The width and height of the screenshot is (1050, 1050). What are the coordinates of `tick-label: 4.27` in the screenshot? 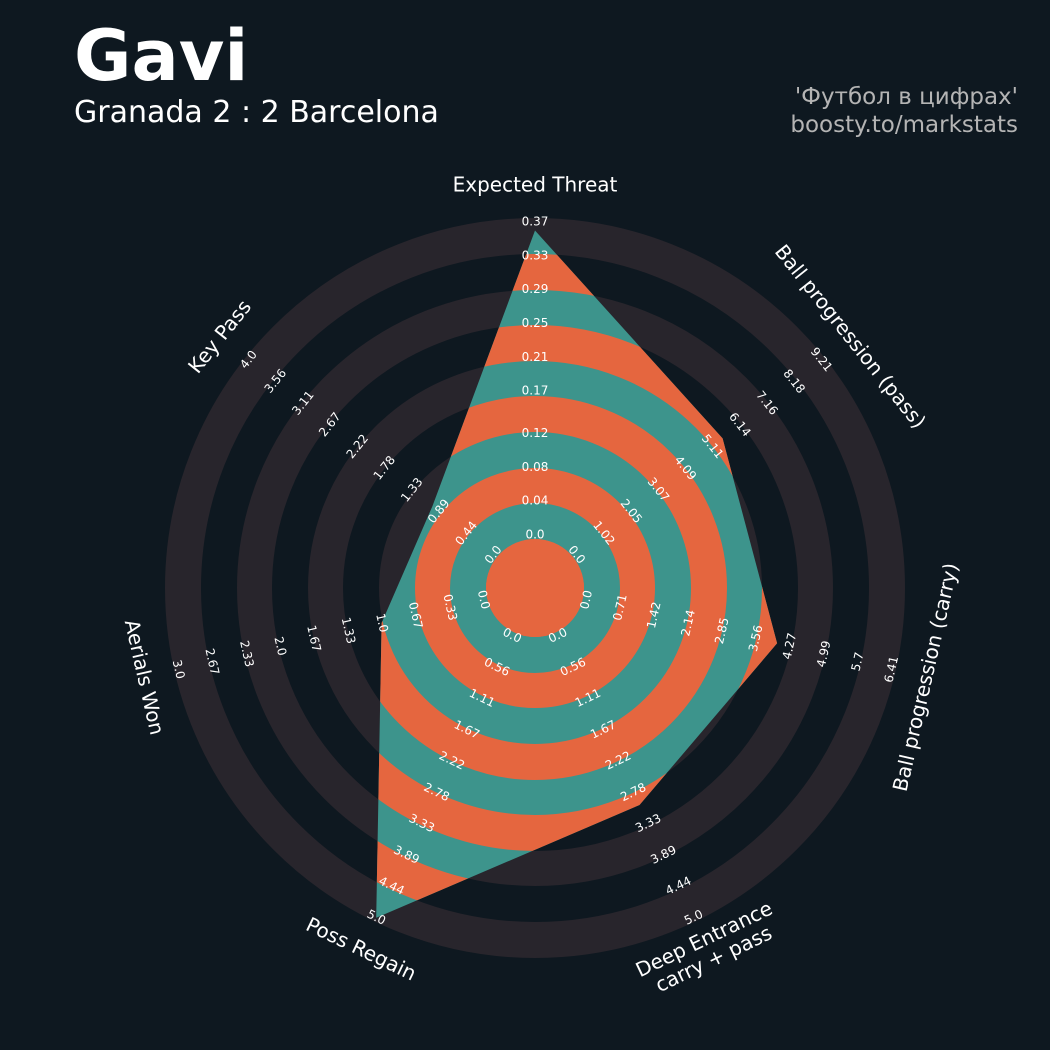 It's located at (790, 645).